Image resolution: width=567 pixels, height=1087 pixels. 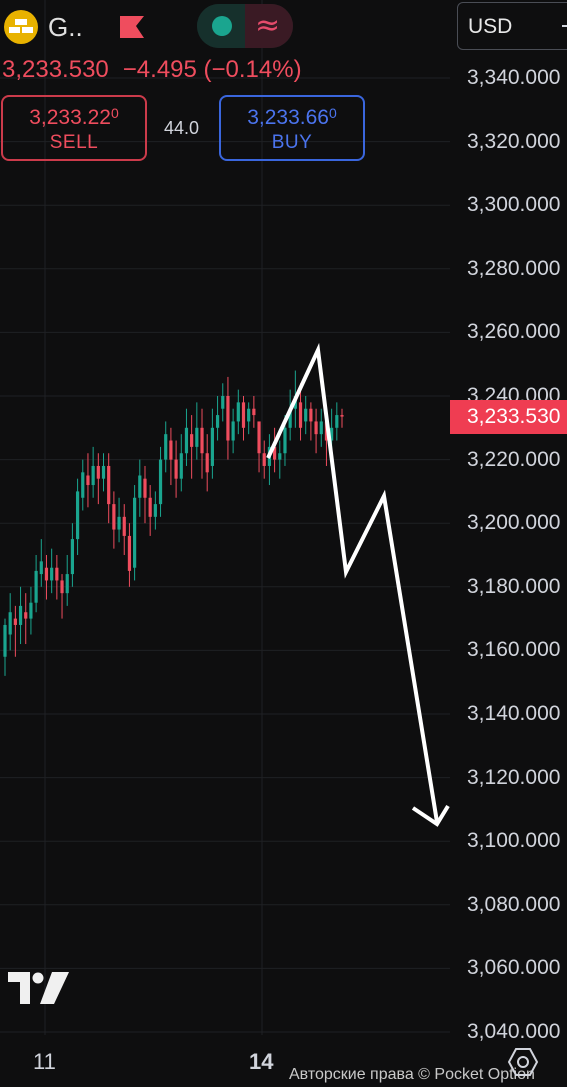 What do you see at coordinates (412, 1074) in the screenshot?
I see `copyright-text: Авторские права © Pocket Option` at bounding box center [412, 1074].